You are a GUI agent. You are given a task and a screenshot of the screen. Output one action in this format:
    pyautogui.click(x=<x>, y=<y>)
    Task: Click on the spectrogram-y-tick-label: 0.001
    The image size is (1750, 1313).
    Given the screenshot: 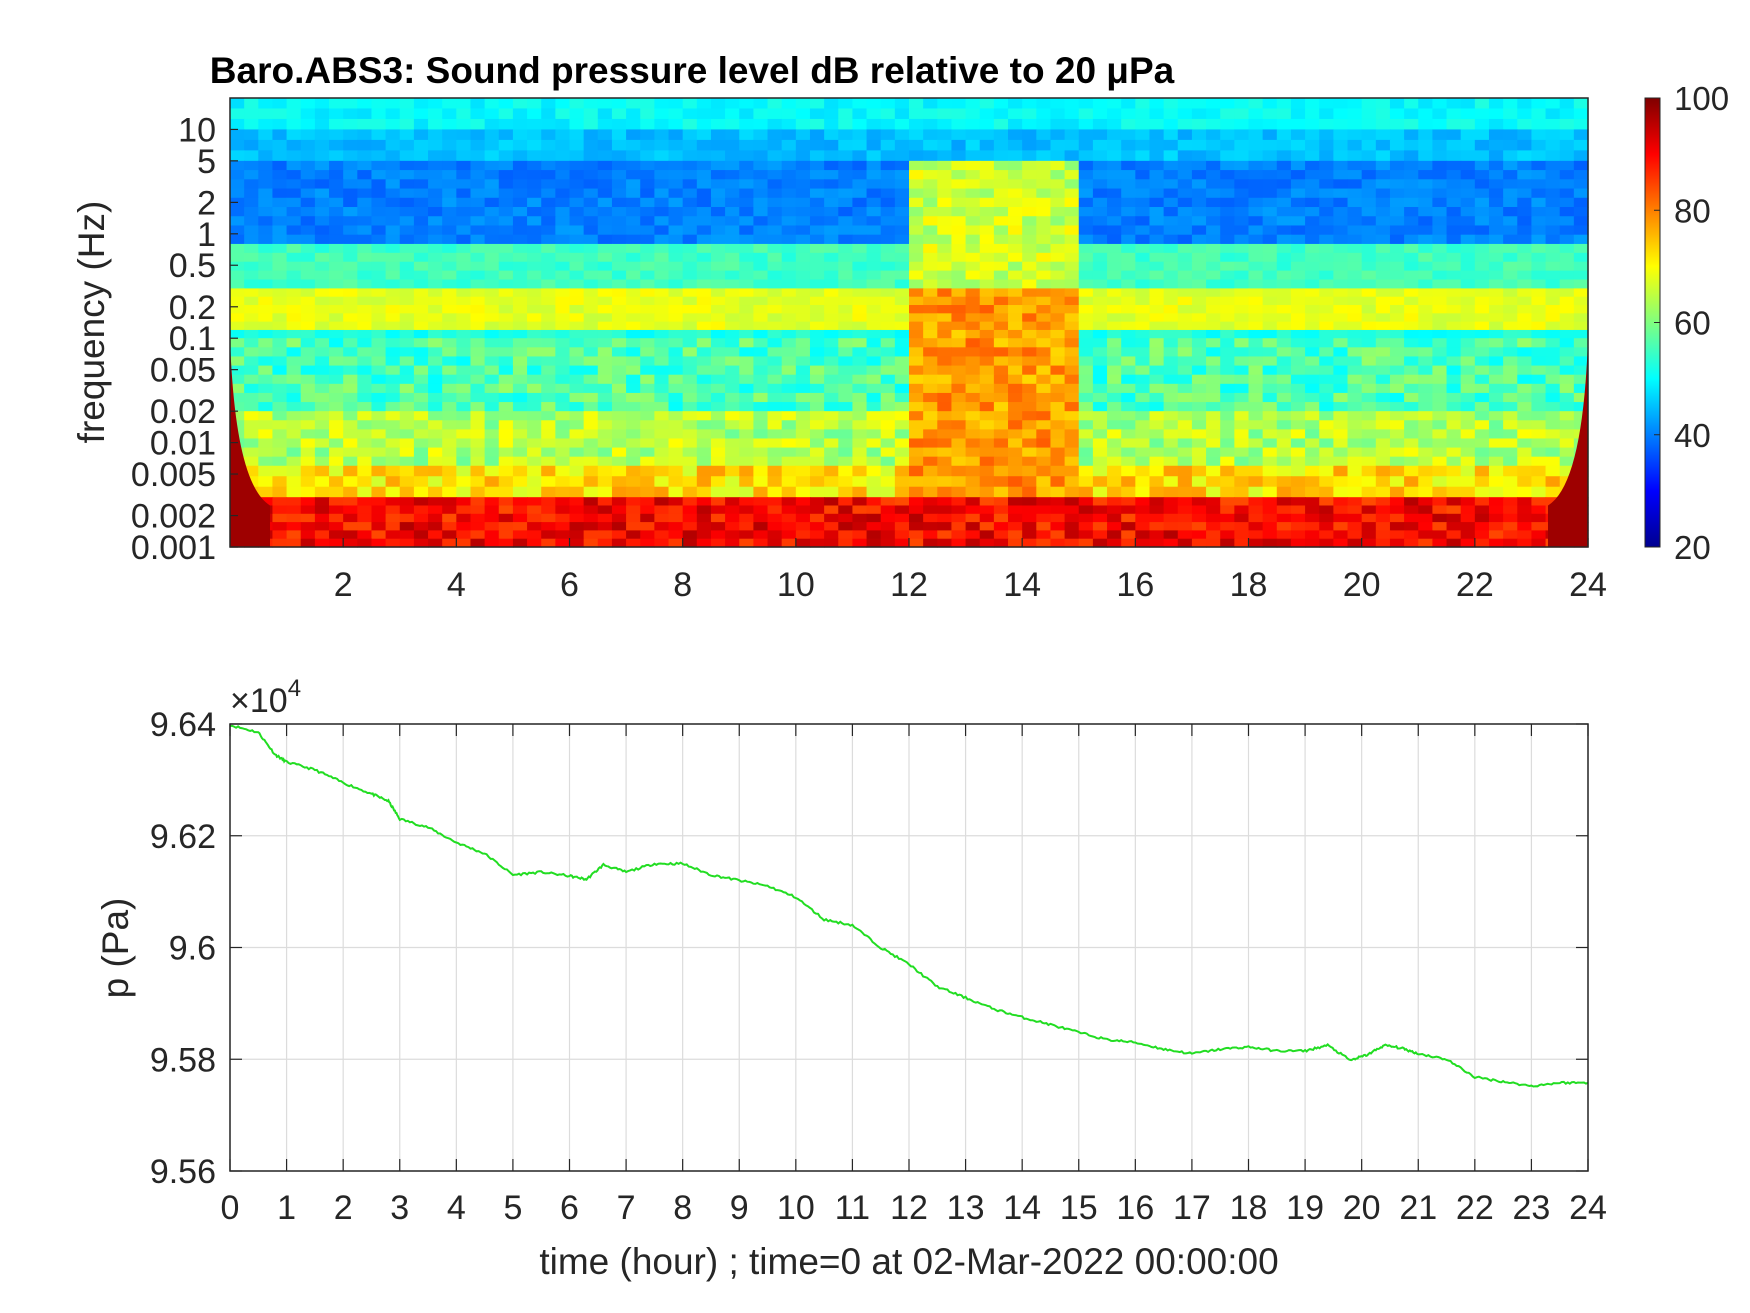 What is the action you would take?
    pyautogui.click(x=173, y=548)
    